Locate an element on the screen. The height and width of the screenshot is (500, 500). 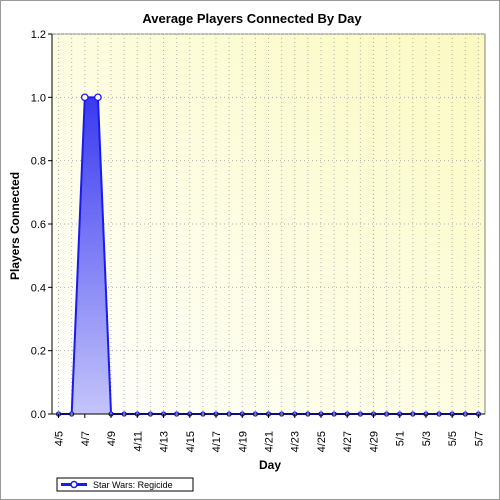
x-tick-label: 4/13 is located at coordinates (165, 441).